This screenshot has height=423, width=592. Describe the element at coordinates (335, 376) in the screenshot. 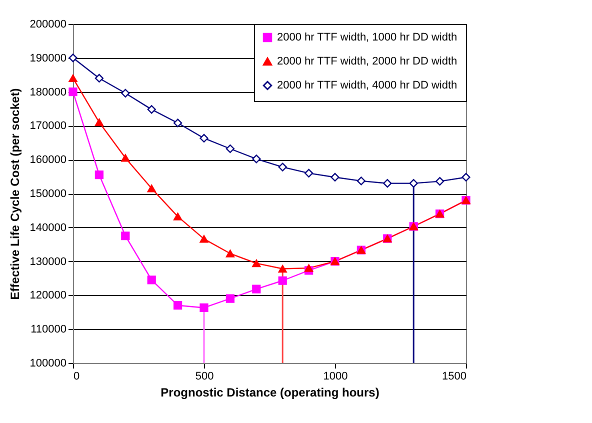

I see `x-tick-label: 1000` at that location.